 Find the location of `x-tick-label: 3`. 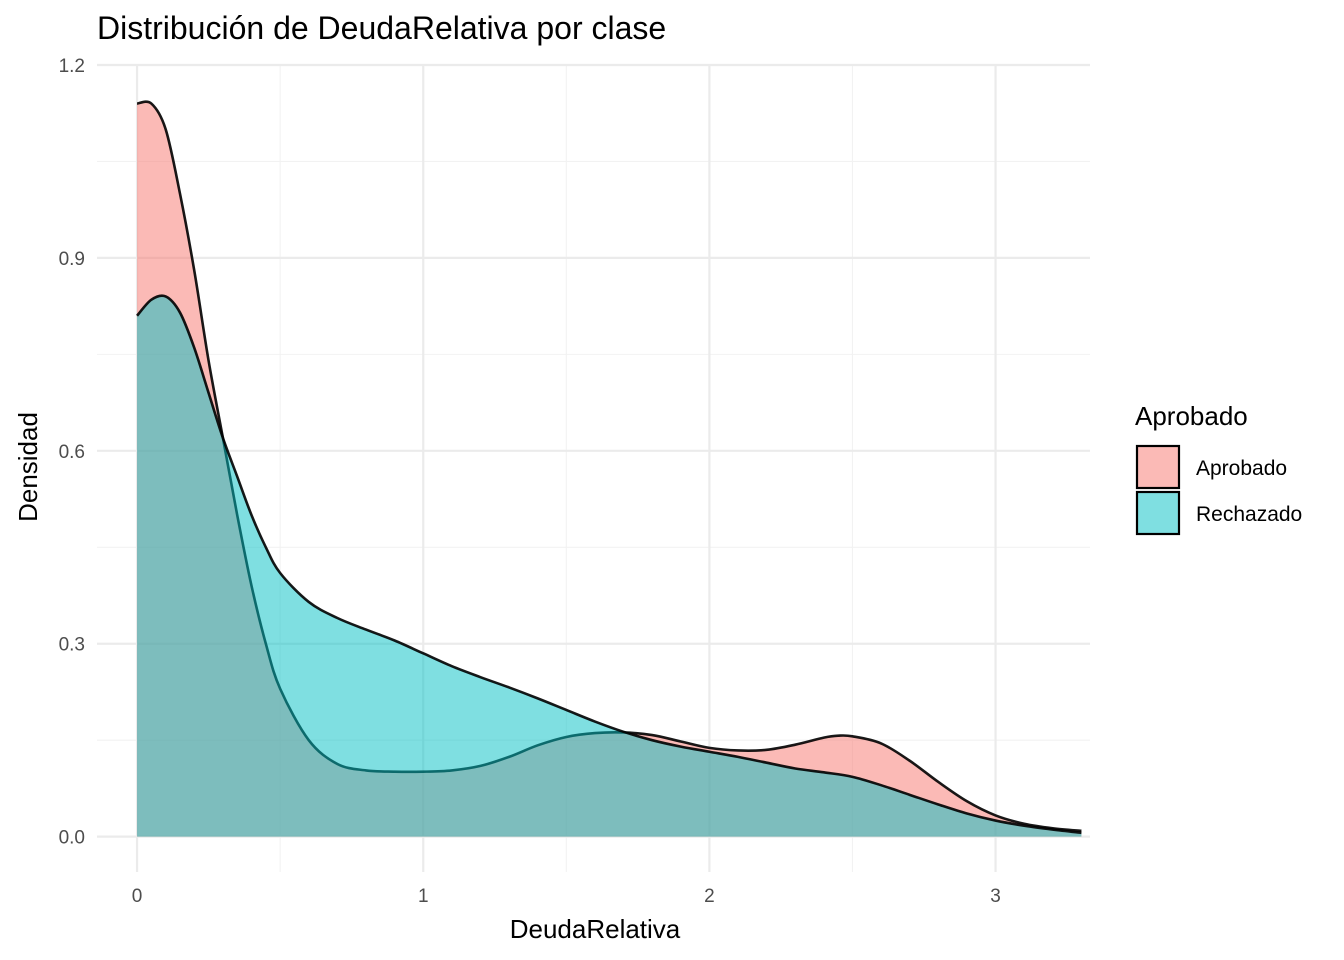

x-tick-label: 3 is located at coordinates (995, 896).